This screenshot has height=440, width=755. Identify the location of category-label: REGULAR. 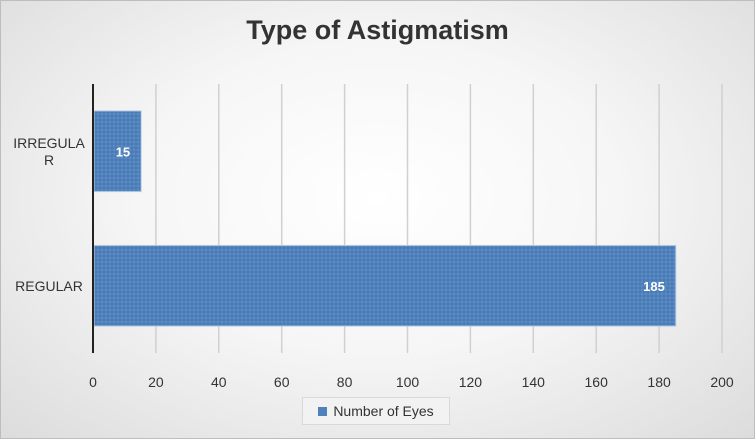
(49, 286).